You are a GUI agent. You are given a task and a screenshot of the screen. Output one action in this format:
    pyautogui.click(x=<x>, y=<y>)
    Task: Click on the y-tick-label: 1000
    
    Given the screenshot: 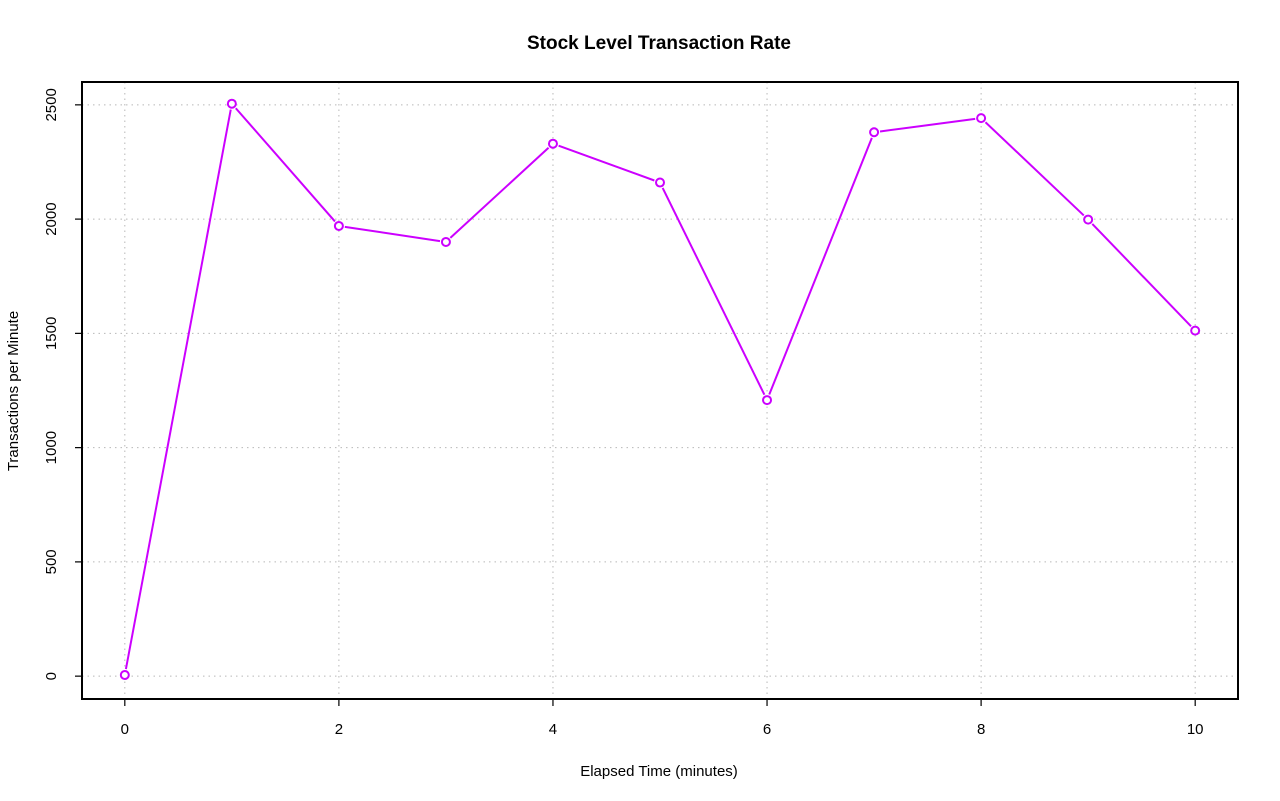 What is the action you would take?
    pyautogui.click(x=51, y=447)
    